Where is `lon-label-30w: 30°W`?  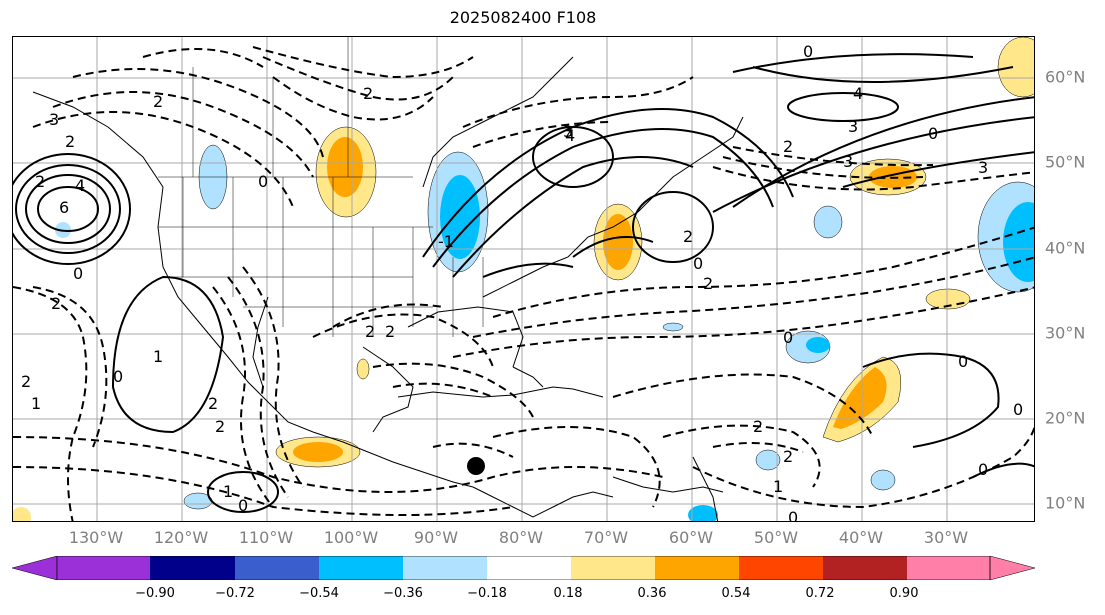 lon-label-30w: 30°W is located at coordinates (946, 537).